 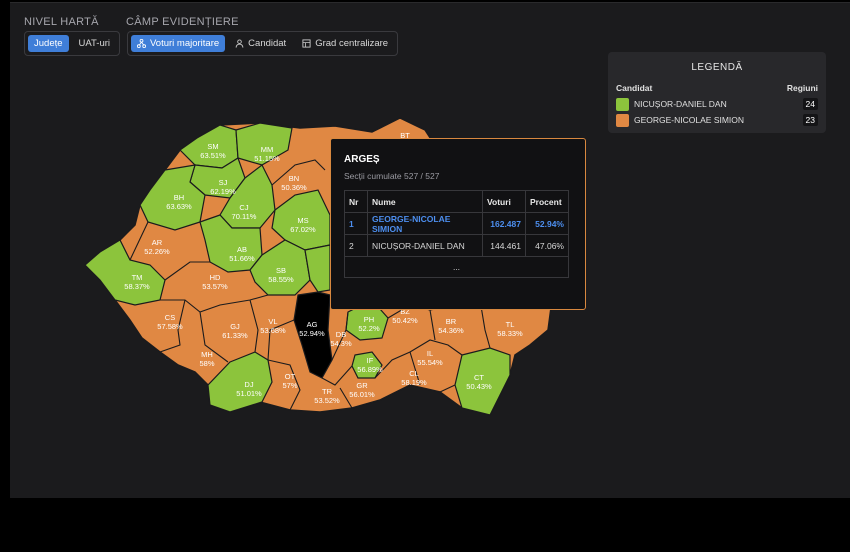 What do you see at coordinates (622, 104) in the screenshot?
I see `legend-swatch-green` at bounding box center [622, 104].